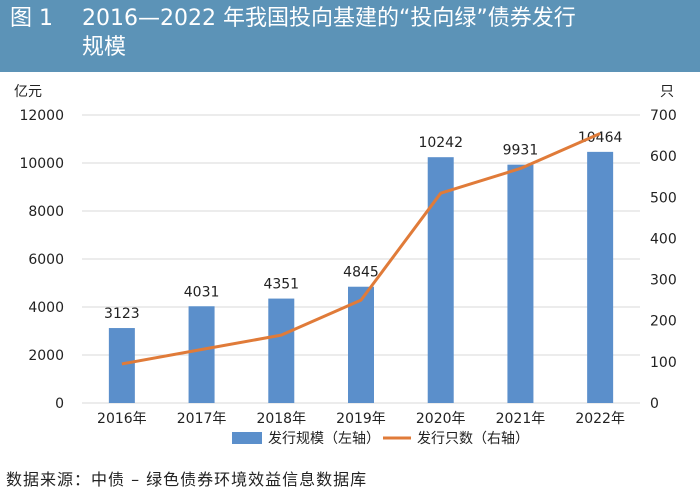 The height and width of the screenshot is (504, 700). What do you see at coordinates (361, 273) in the screenshot?
I see `bar-value-label: 4845` at bounding box center [361, 273].